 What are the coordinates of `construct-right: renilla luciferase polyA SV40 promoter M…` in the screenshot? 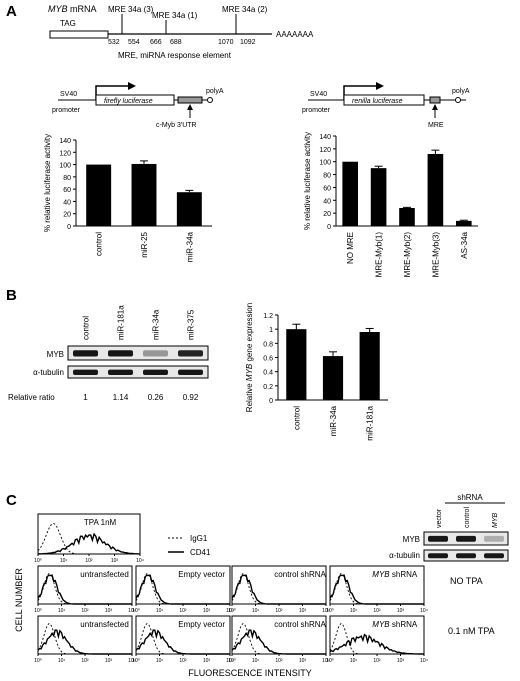 It's located at (386, 105).